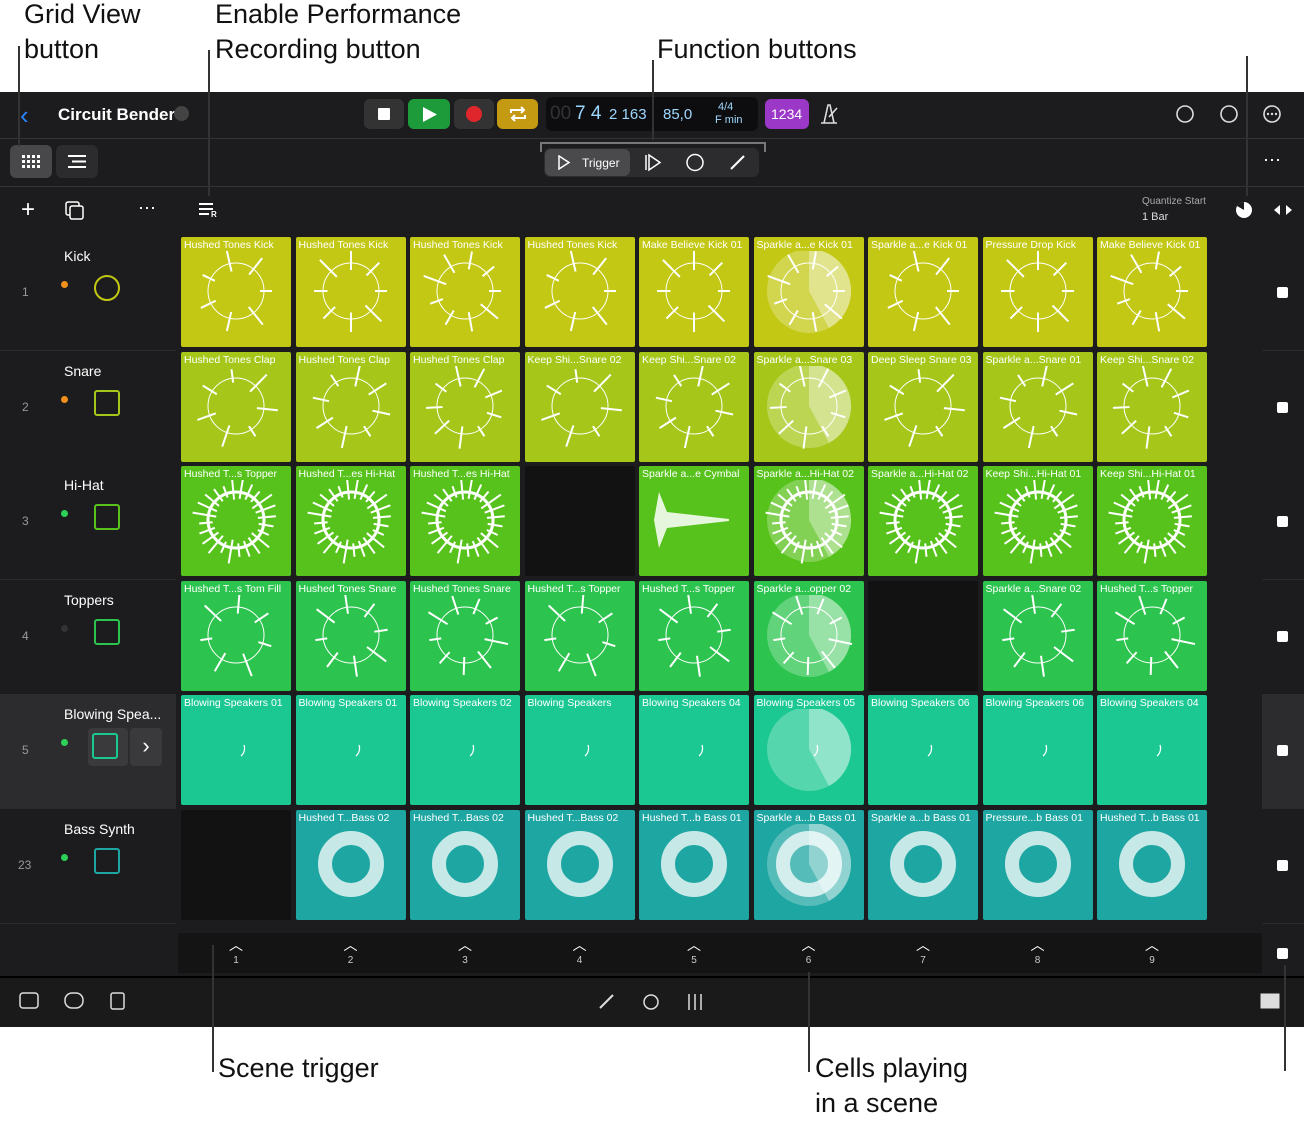  What do you see at coordinates (236, 953) in the screenshot?
I see `scene-trigger: ︿ 1` at bounding box center [236, 953].